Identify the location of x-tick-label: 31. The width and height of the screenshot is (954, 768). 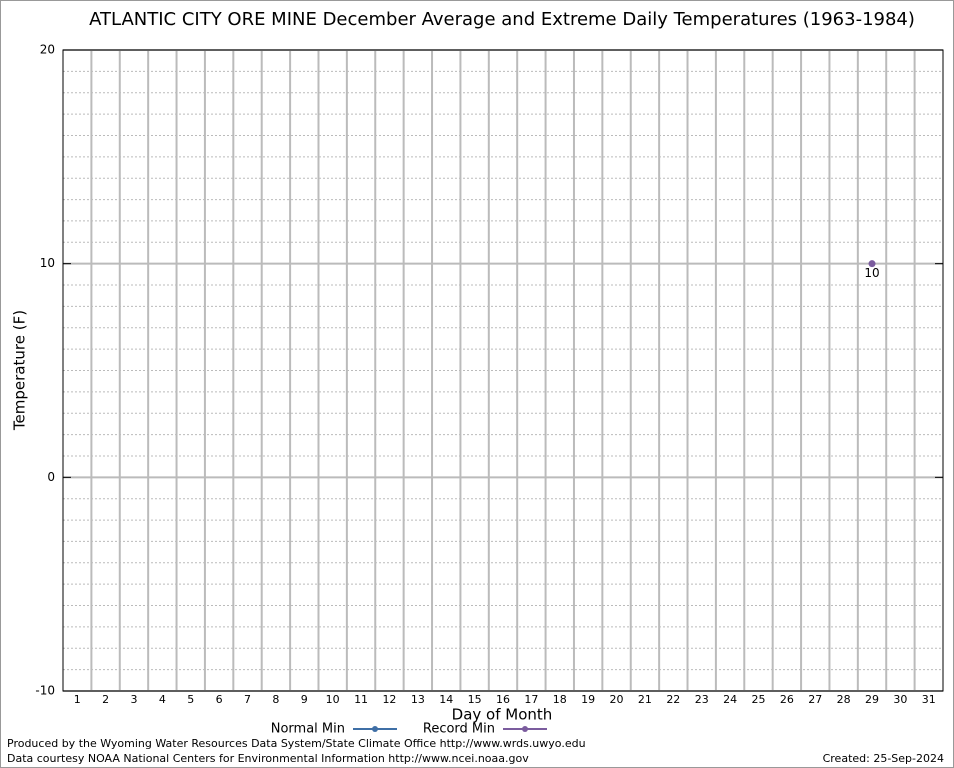
(929, 699).